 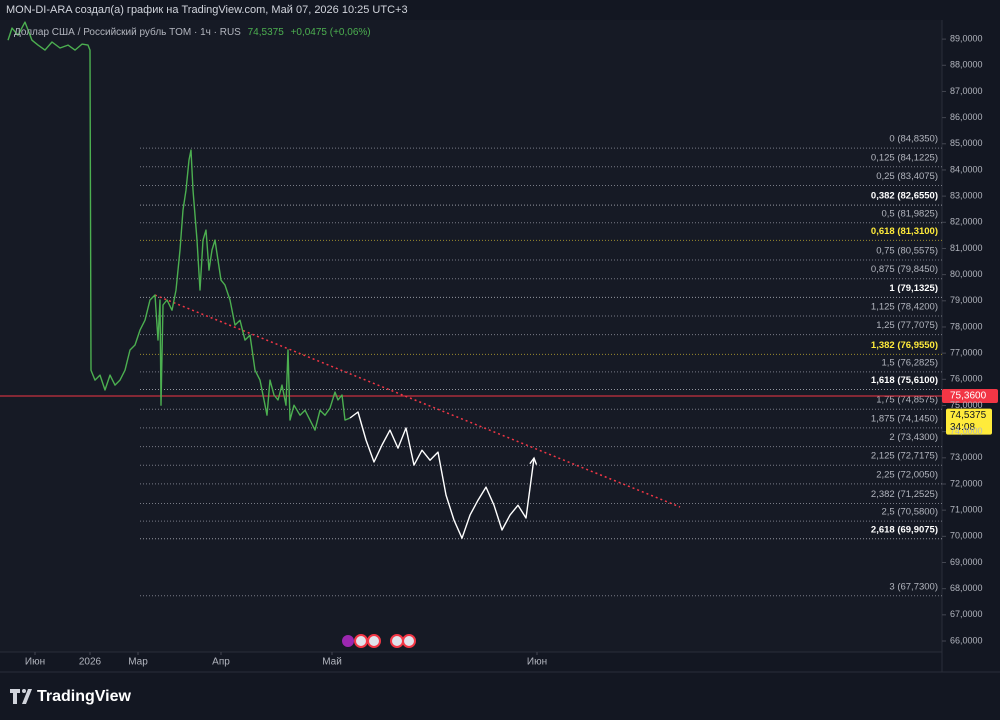 I want to click on fib-label: 2,125 (72,7175), so click(x=904, y=456).